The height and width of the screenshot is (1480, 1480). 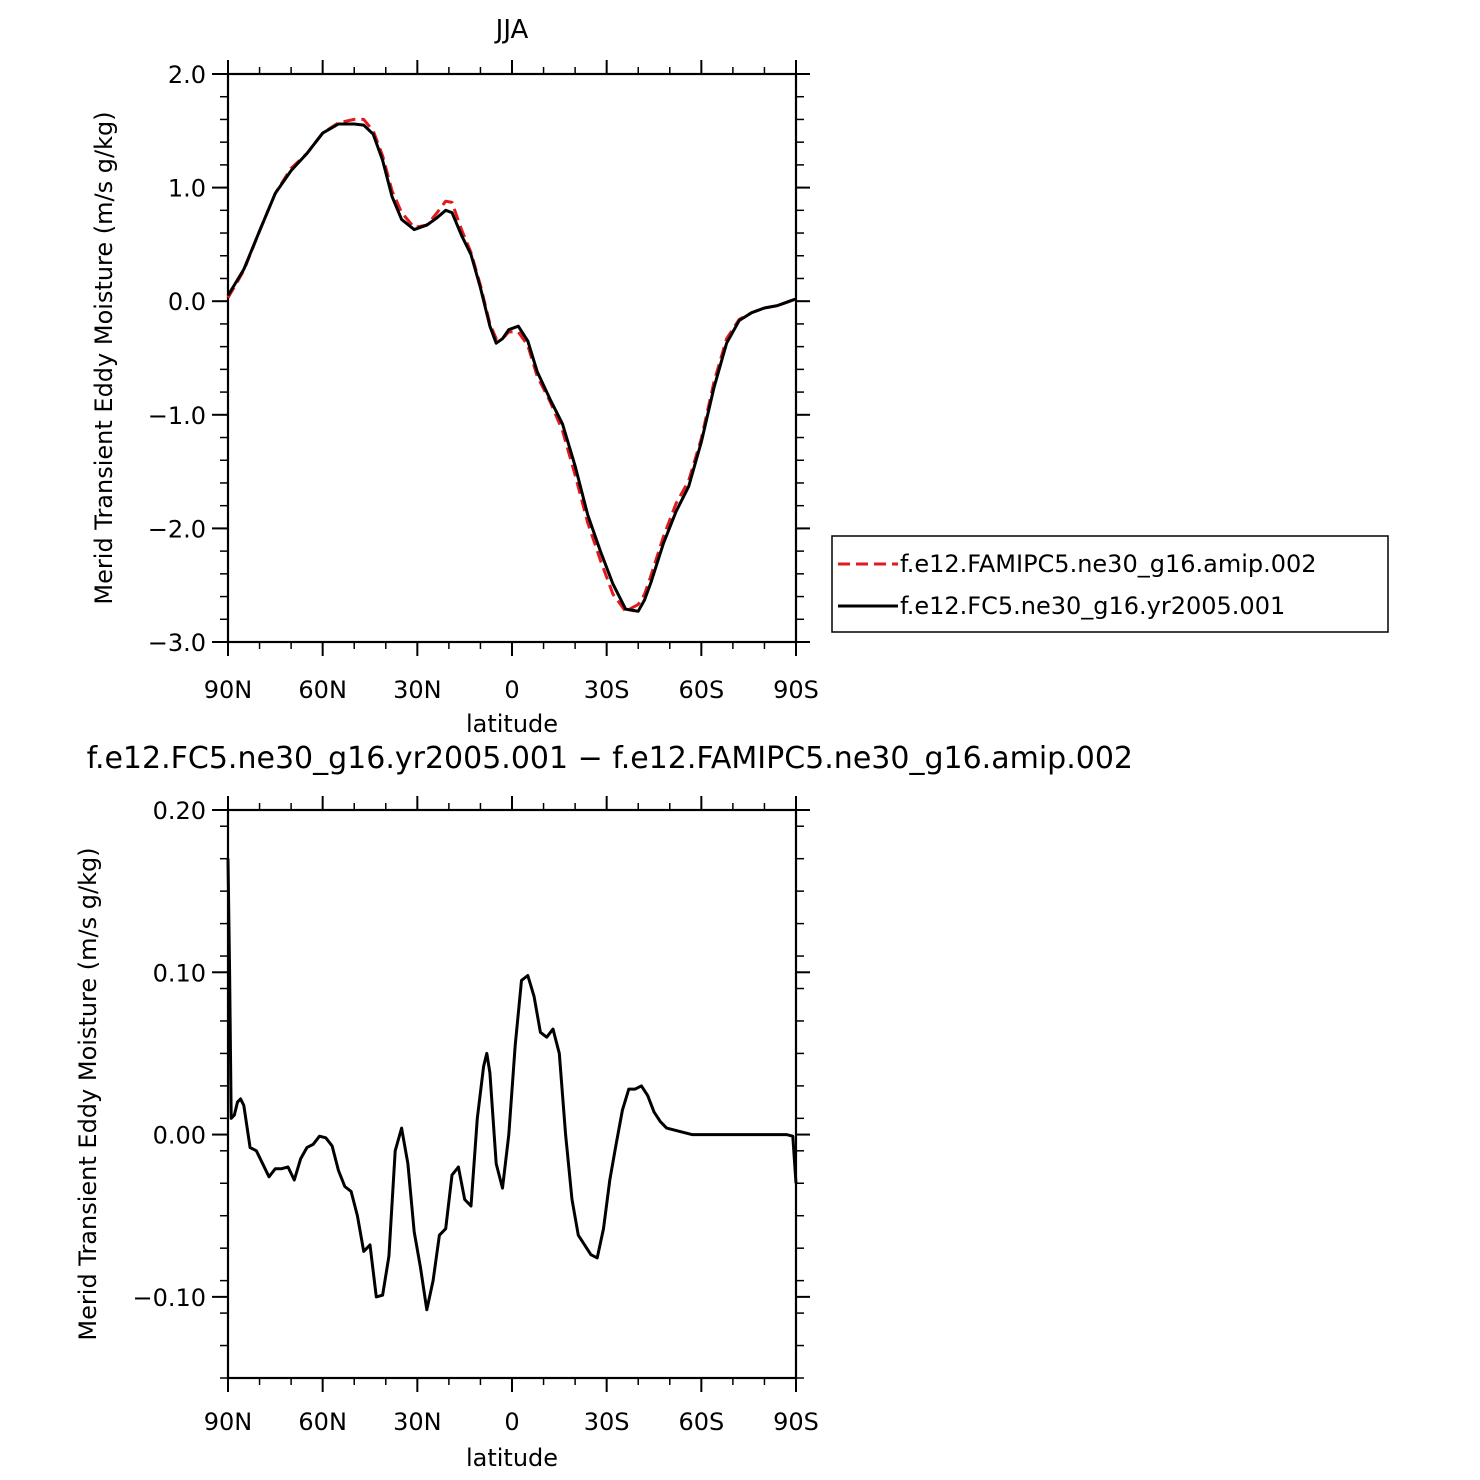 I want to click on y-tick-label: 0.00, so click(x=179, y=1136).